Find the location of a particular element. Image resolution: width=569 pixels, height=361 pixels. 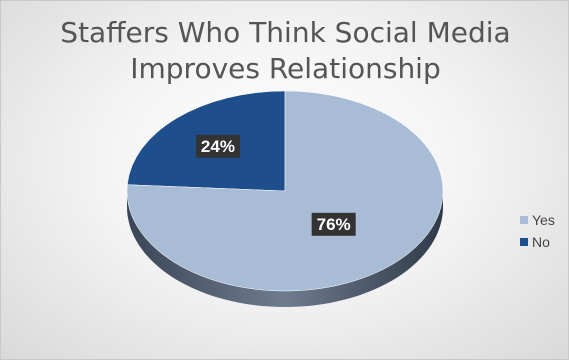

data-label-yes: 76% is located at coordinates (334, 224).